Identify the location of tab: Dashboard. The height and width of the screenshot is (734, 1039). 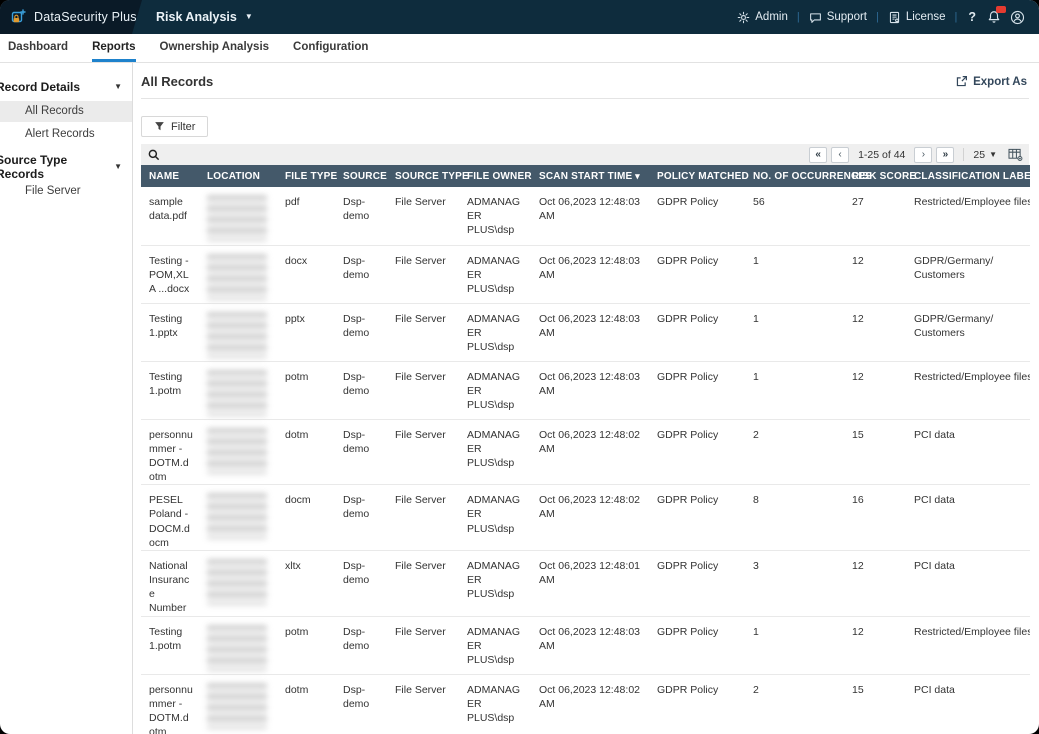
(38, 46).